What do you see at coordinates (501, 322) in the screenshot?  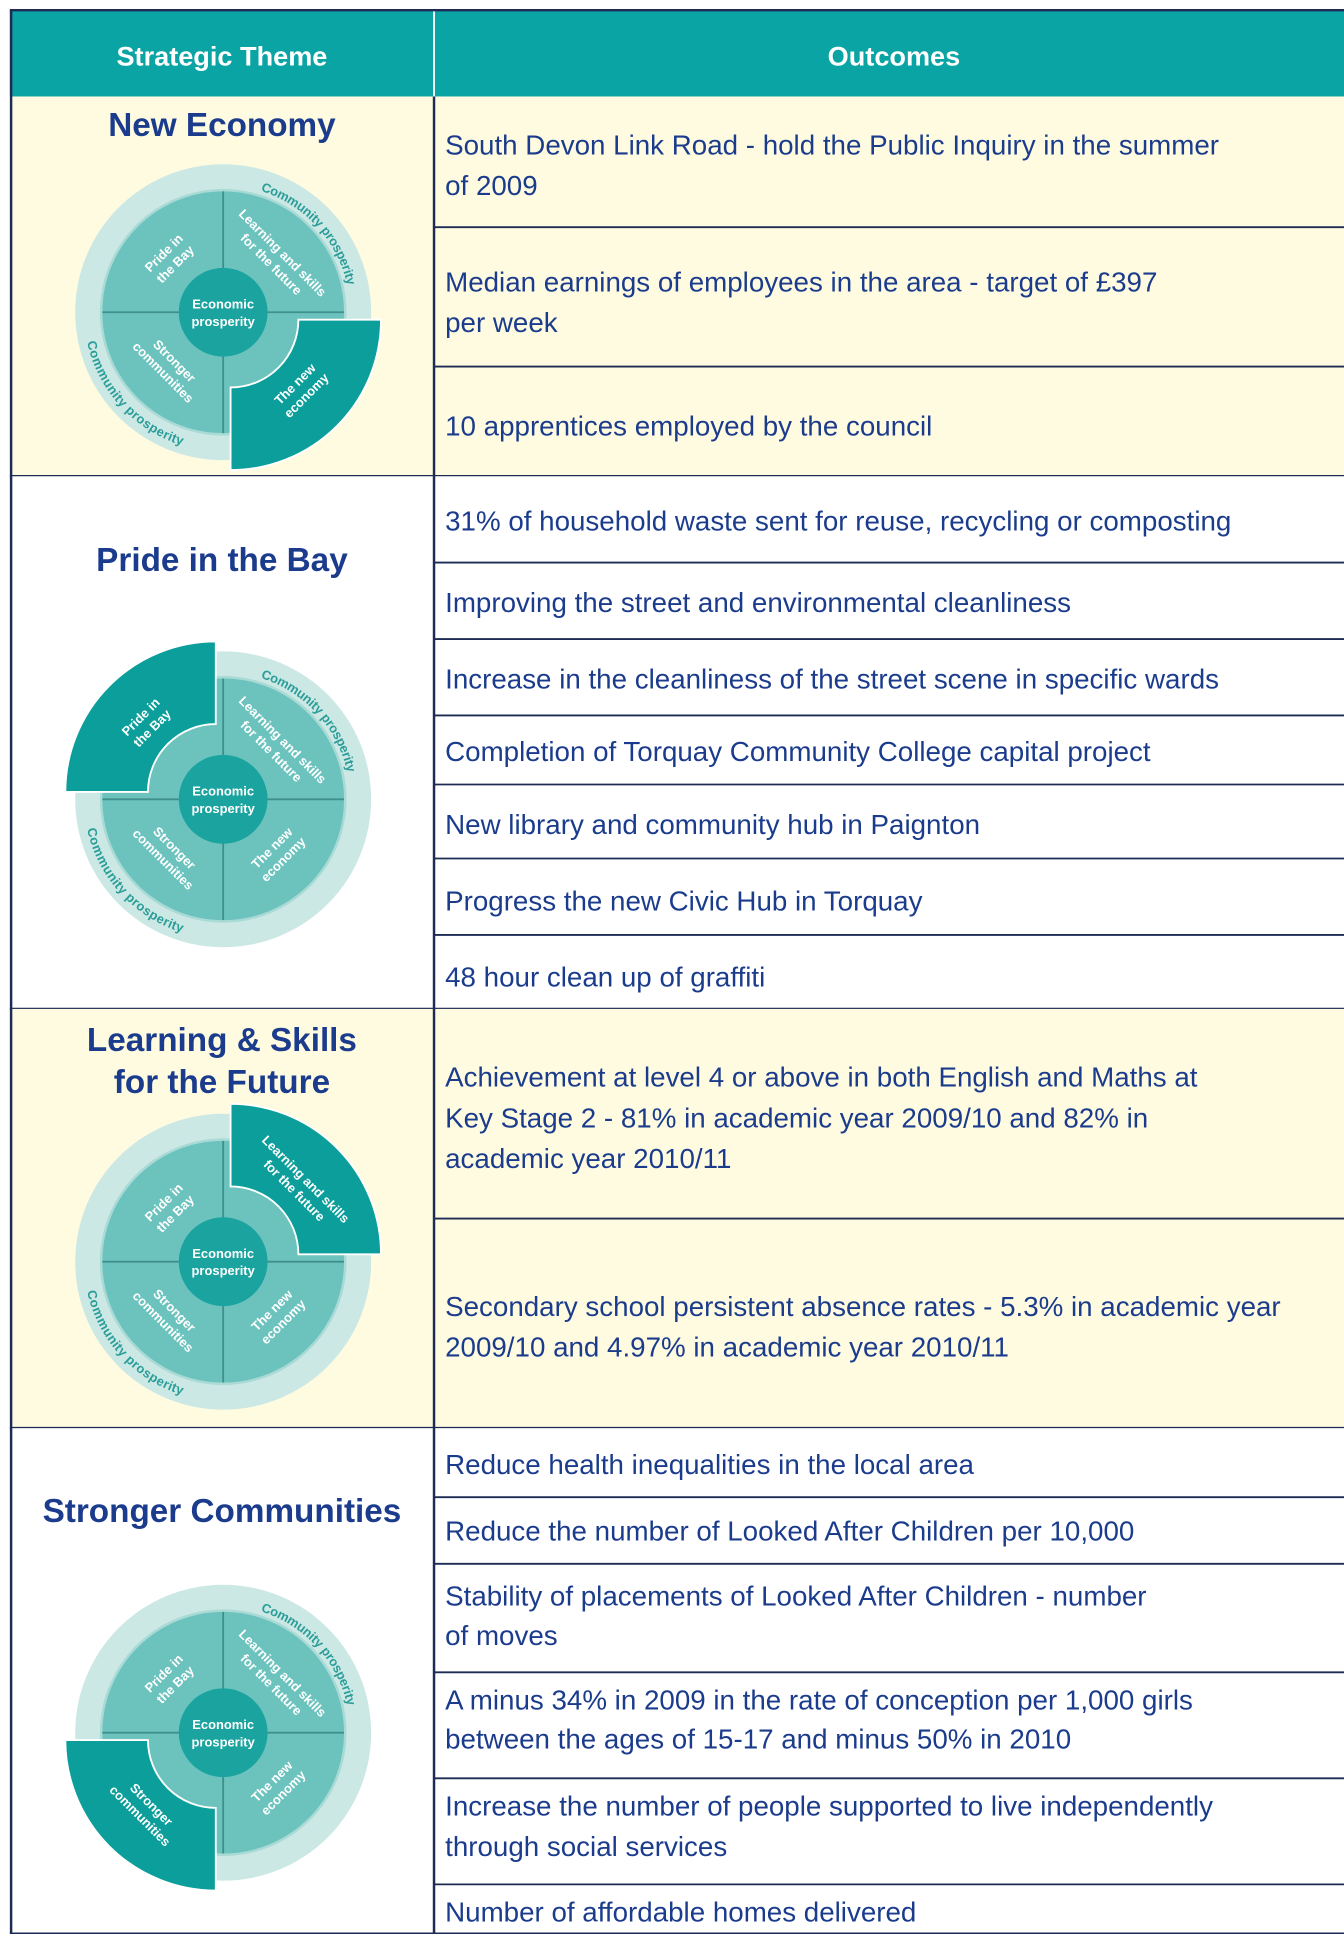 I see `outcome-text: per week` at bounding box center [501, 322].